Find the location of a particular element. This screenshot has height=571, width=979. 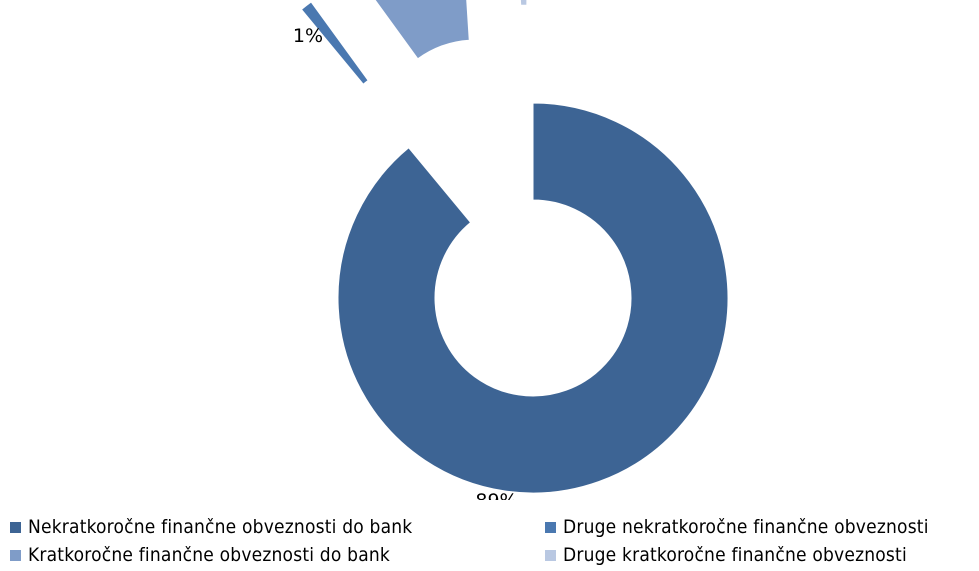

legend-item: Kratkoročne finančne obveznosti do bank is located at coordinates (200, 555).